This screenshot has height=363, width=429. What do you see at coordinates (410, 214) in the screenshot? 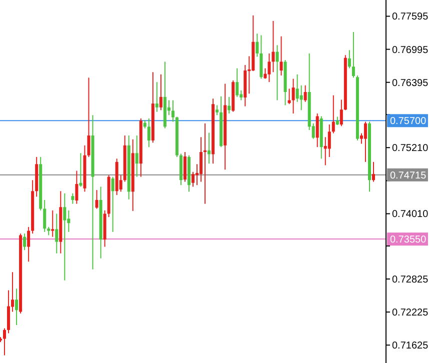
I see `y-tick-label: 0.74010` at bounding box center [410, 214].